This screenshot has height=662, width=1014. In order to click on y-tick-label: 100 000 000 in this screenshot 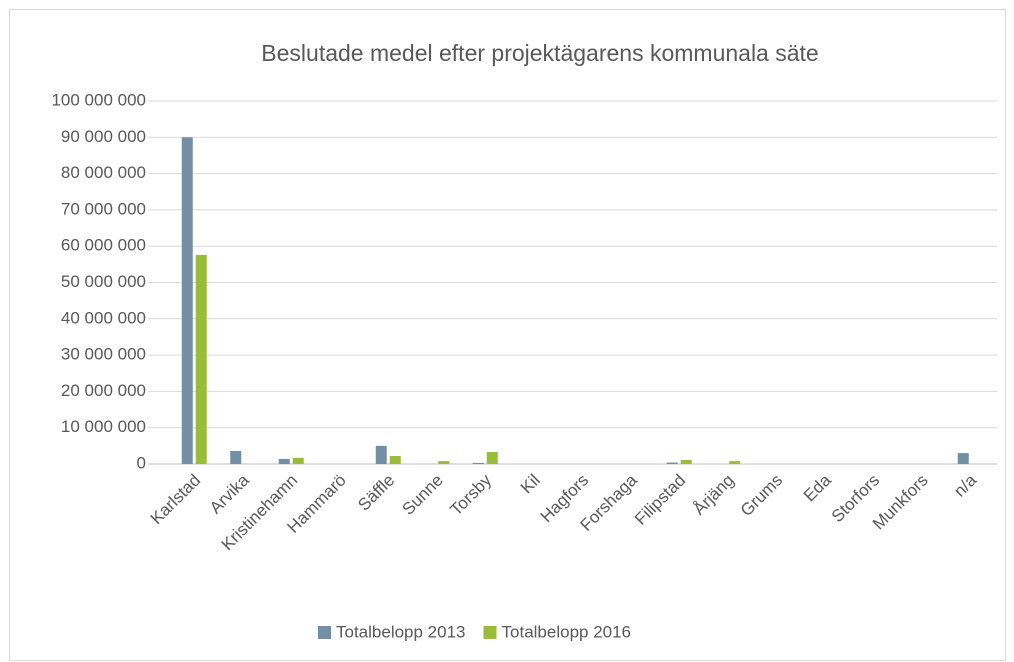, I will do `click(98, 99)`.